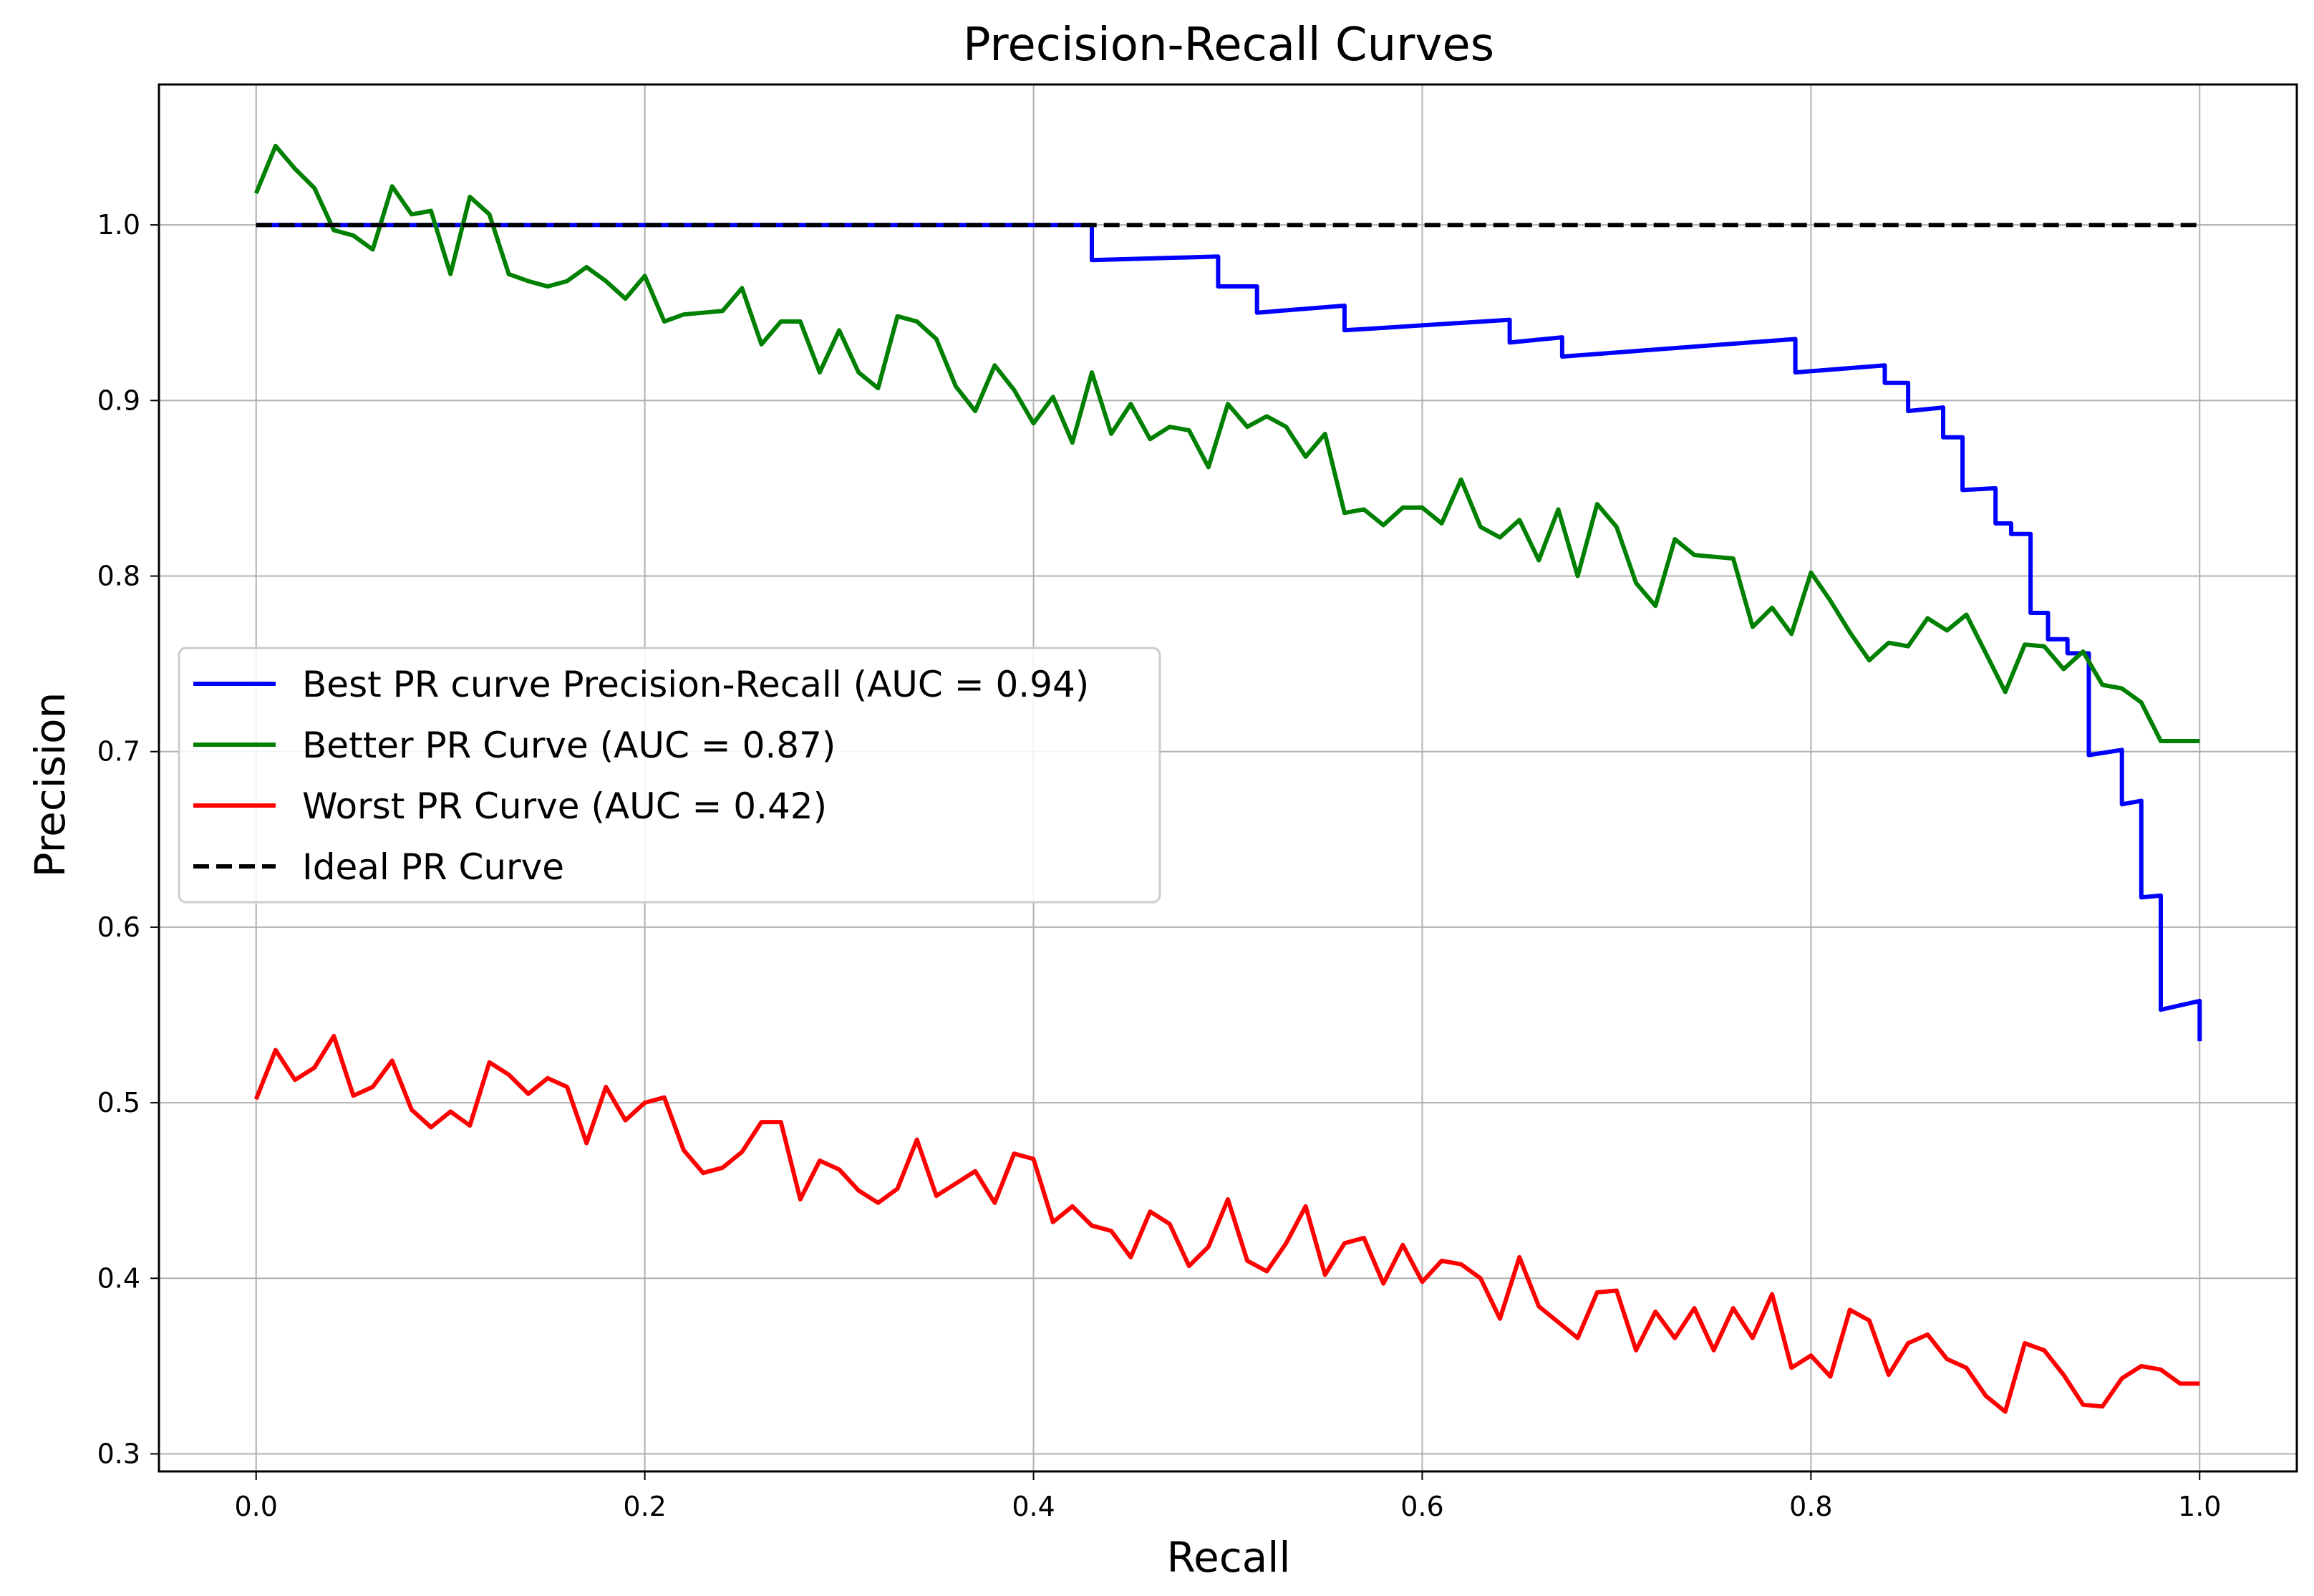 This screenshot has height=1596, width=2314. I want to click on legend-box, so click(669, 775).